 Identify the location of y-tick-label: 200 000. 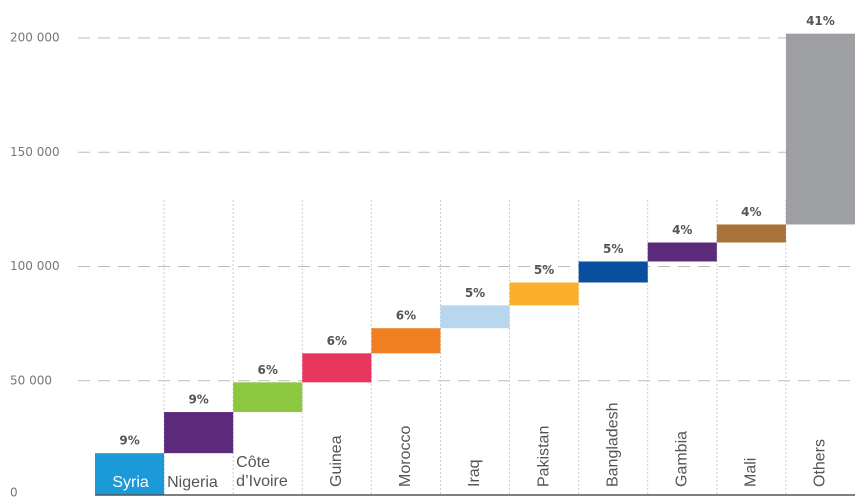
(35, 38).